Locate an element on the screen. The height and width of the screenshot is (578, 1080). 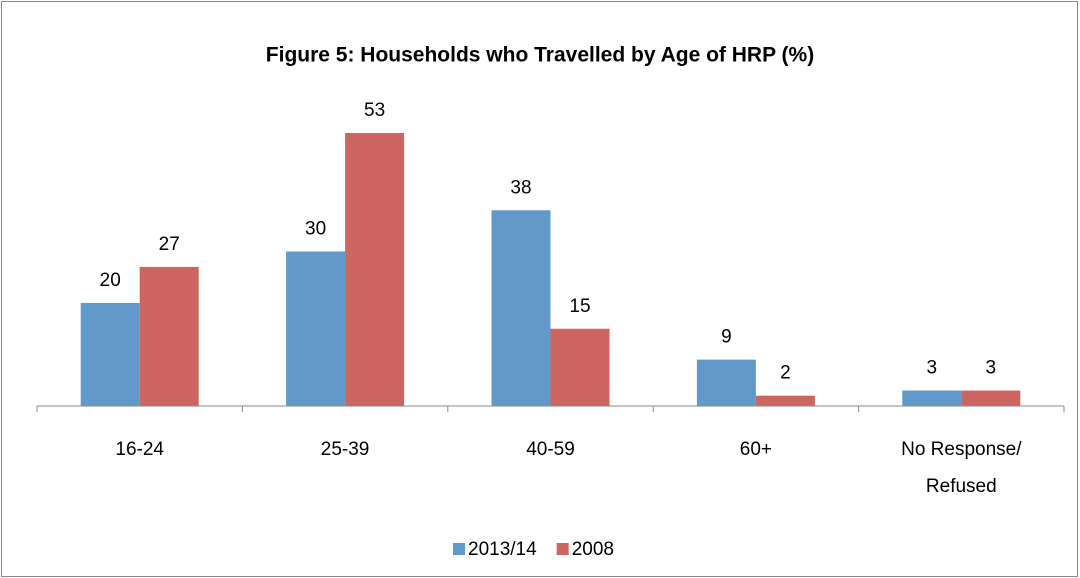
data-label: 53 is located at coordinates (374, 110).